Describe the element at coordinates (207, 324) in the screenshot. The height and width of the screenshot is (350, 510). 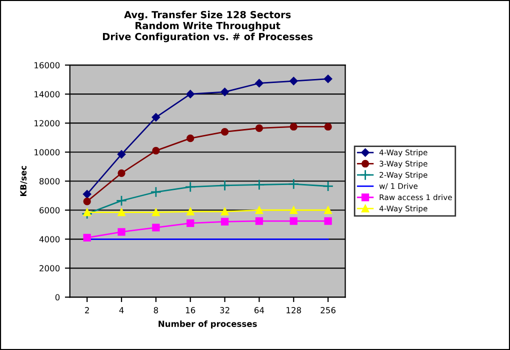
I see `x-axis-title: Number of processes` at that location.